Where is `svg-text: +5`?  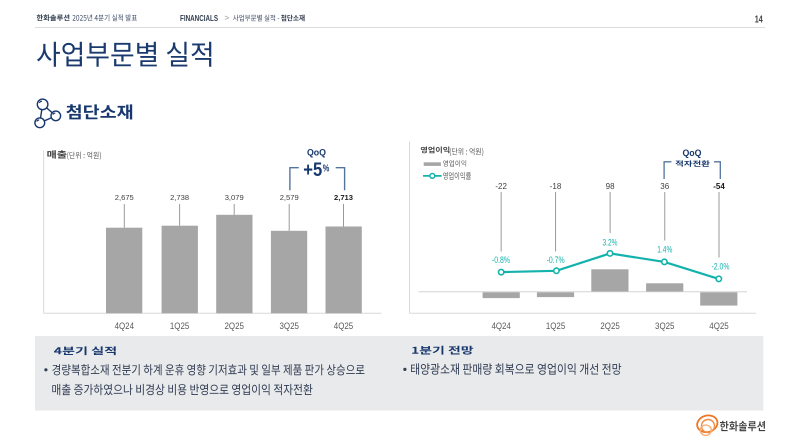
svg-text: +5 is located at coordinates (312, 170).